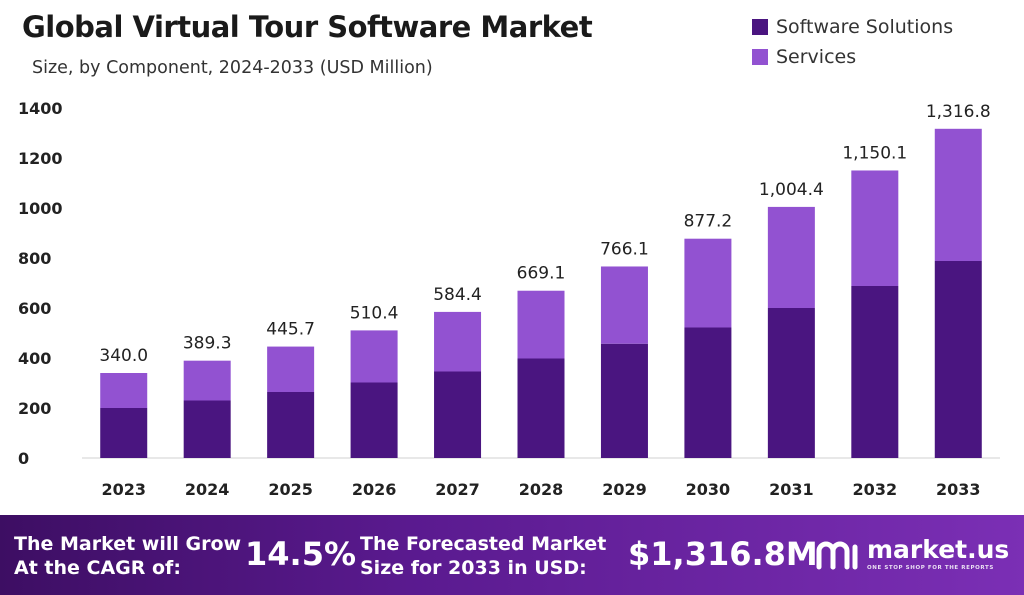 The height and width of the screenshot is (595, 1024). I want to click on cagr-label: The Market will Grow At the CAGR of:, so click(127, 556).